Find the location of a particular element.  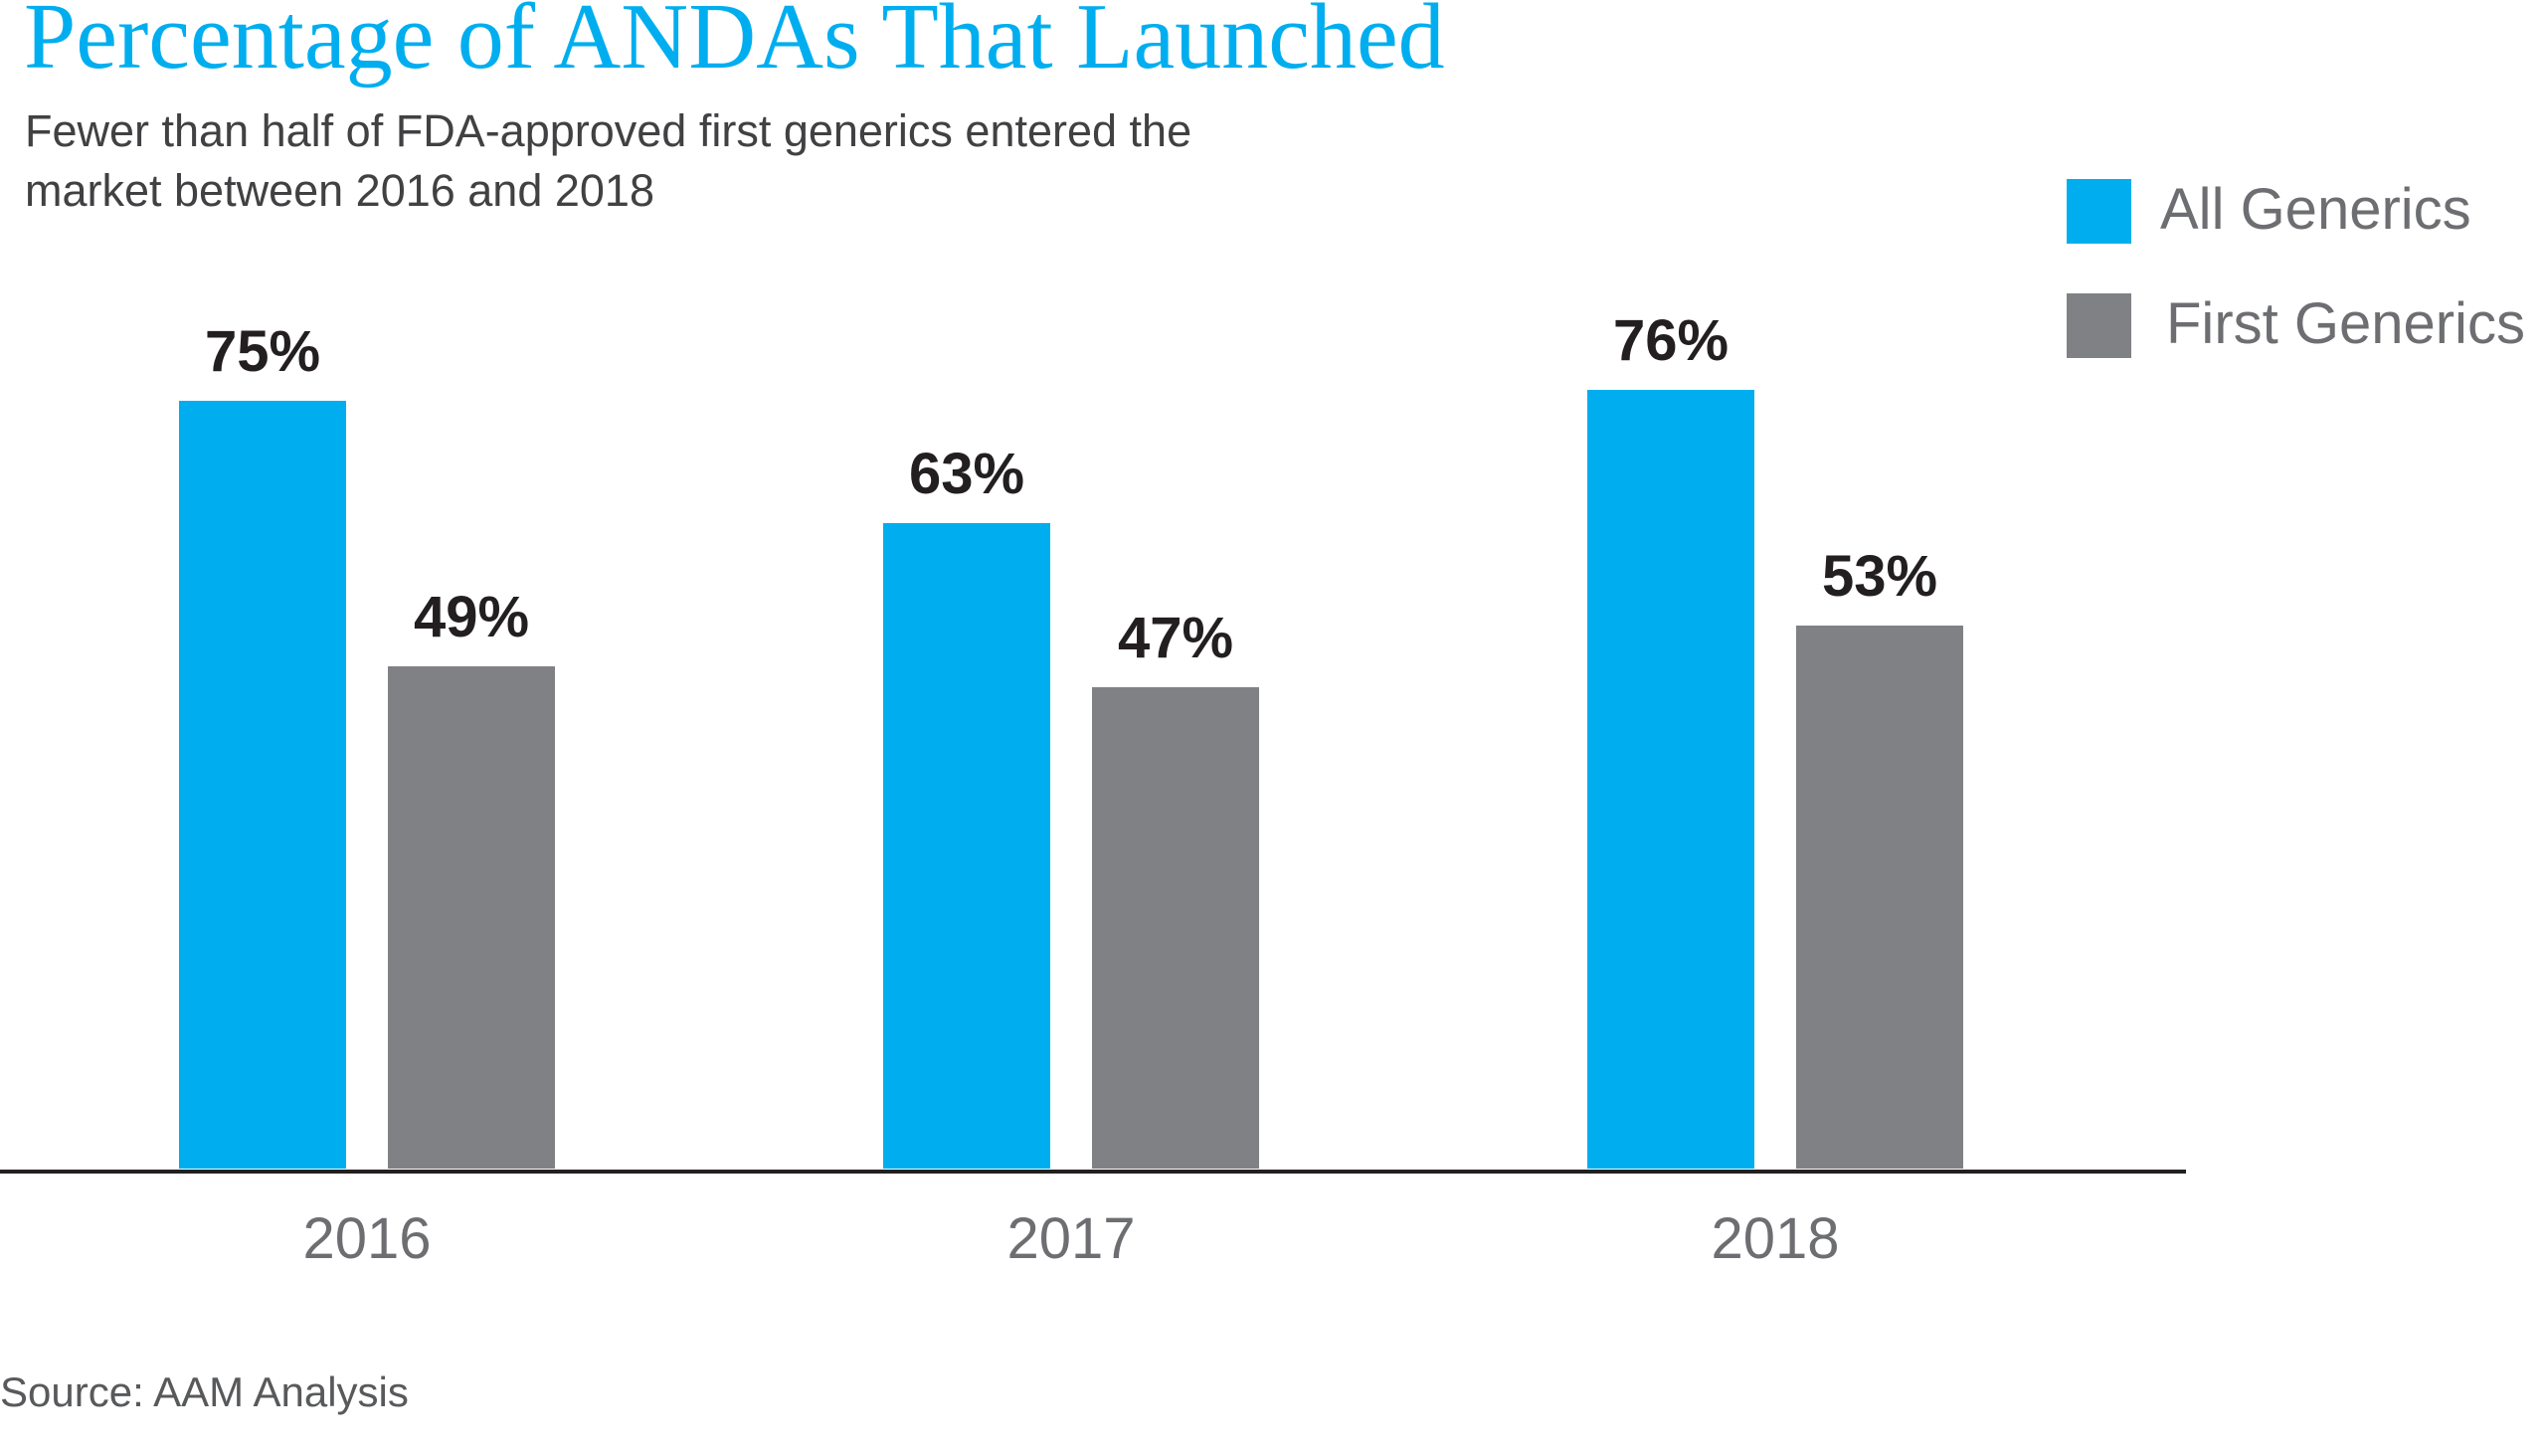

bar-all-generics-2017 is located at coordinates (966, 846).